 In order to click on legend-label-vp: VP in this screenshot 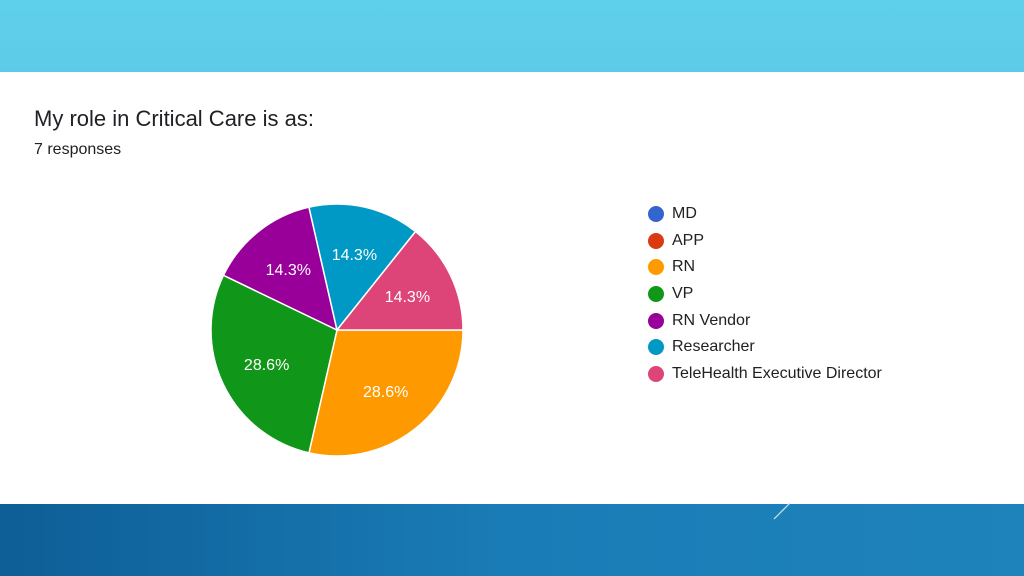, I will do `click(683, 294)`.